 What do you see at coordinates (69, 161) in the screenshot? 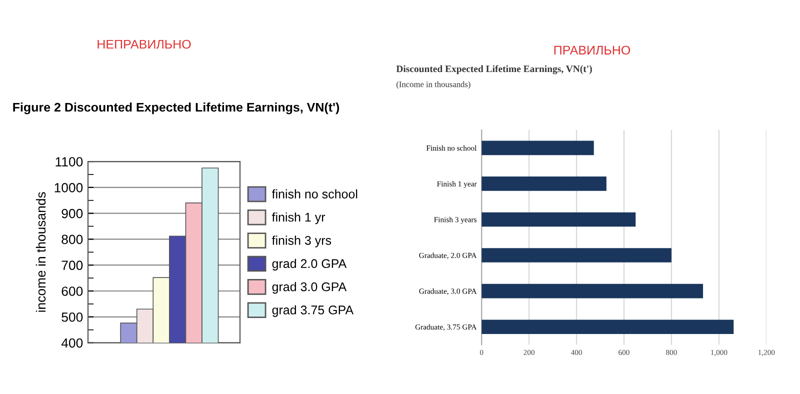
I see `y-tick-label: 1100` at bounding box center [69, 161].